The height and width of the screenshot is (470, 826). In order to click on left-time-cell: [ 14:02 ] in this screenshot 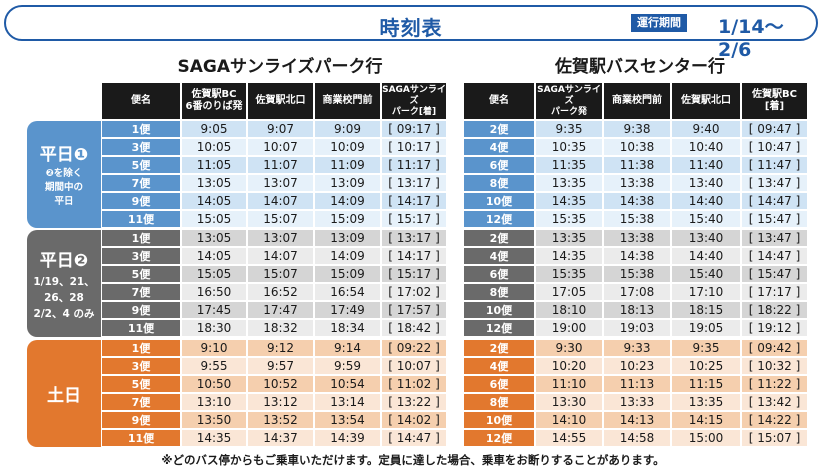, I will do `click(415, 420)`.